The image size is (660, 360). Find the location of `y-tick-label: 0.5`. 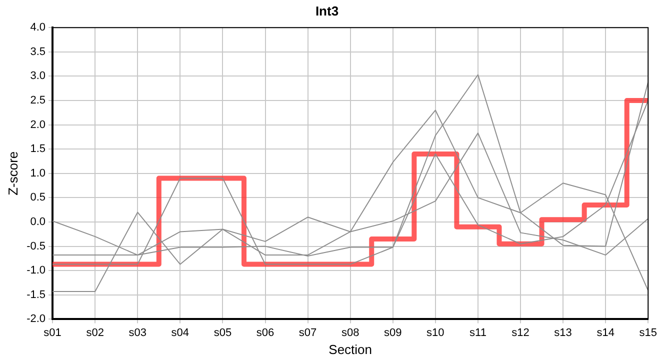

y-tick-label: 0.5 is located at coordinates (38, 198).